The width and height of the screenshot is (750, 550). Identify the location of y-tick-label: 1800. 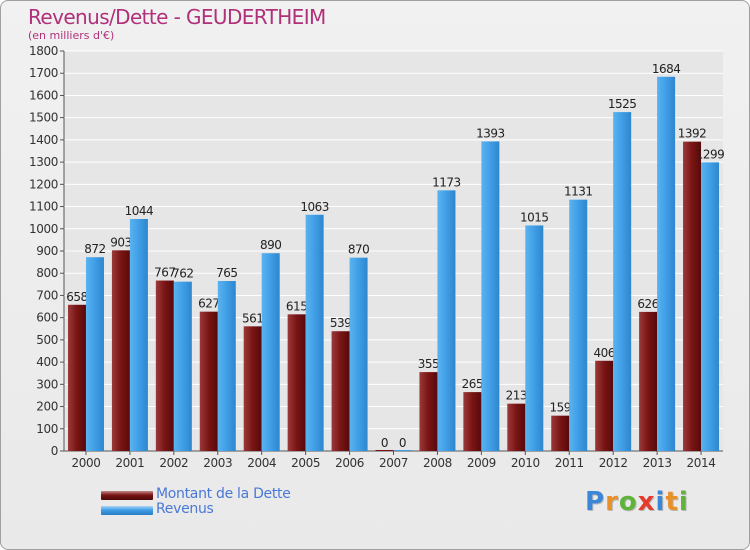
(43, 51).